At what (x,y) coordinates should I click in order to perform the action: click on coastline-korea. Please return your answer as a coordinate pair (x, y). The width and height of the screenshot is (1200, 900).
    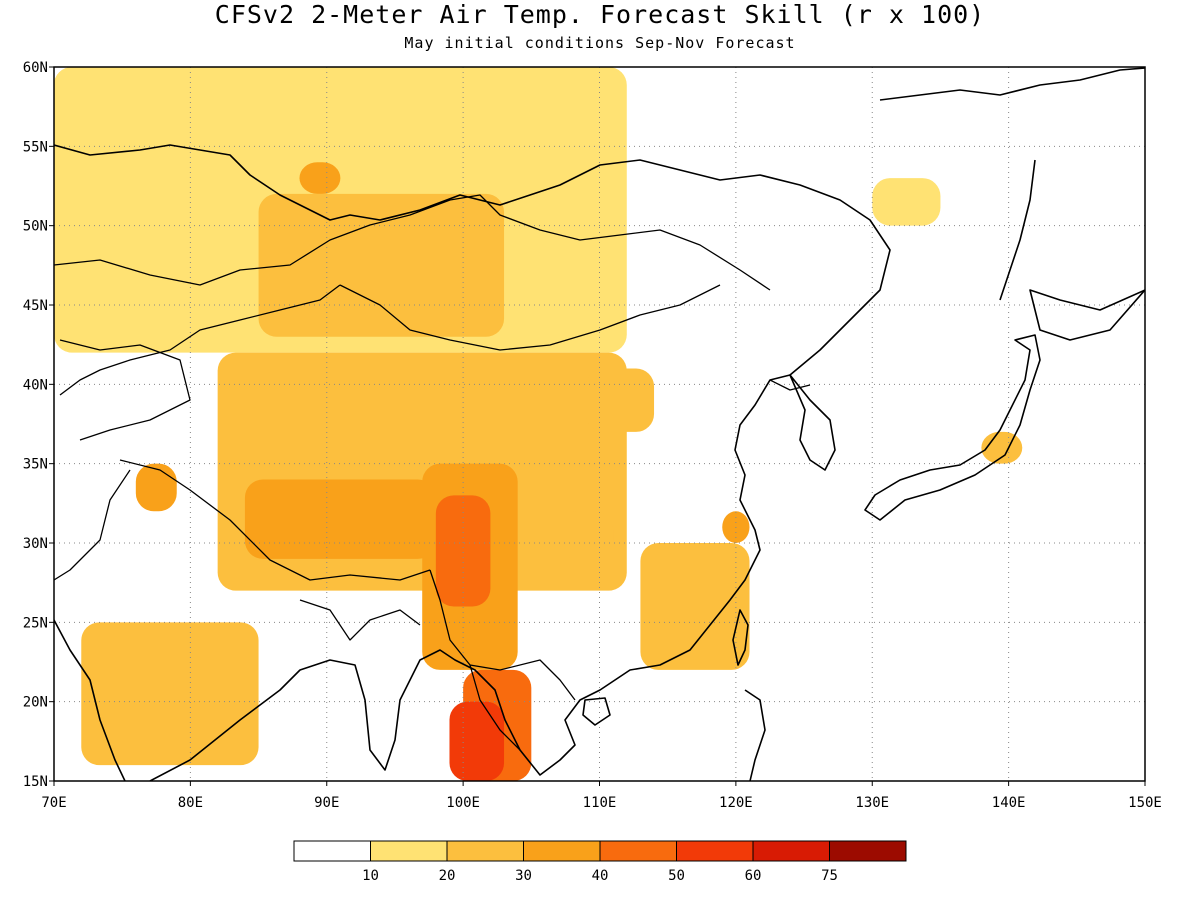
    Looking at the image, I should click on (812, 422).